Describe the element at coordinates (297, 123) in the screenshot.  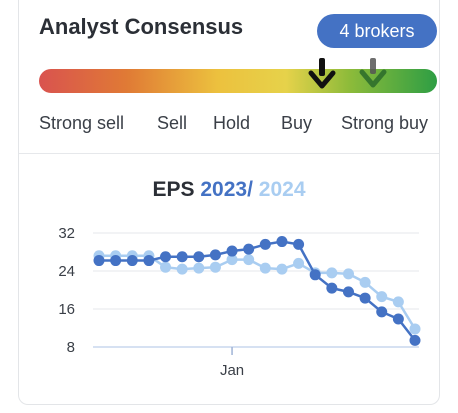
I see `scale-label-buy: Buy` at that location.